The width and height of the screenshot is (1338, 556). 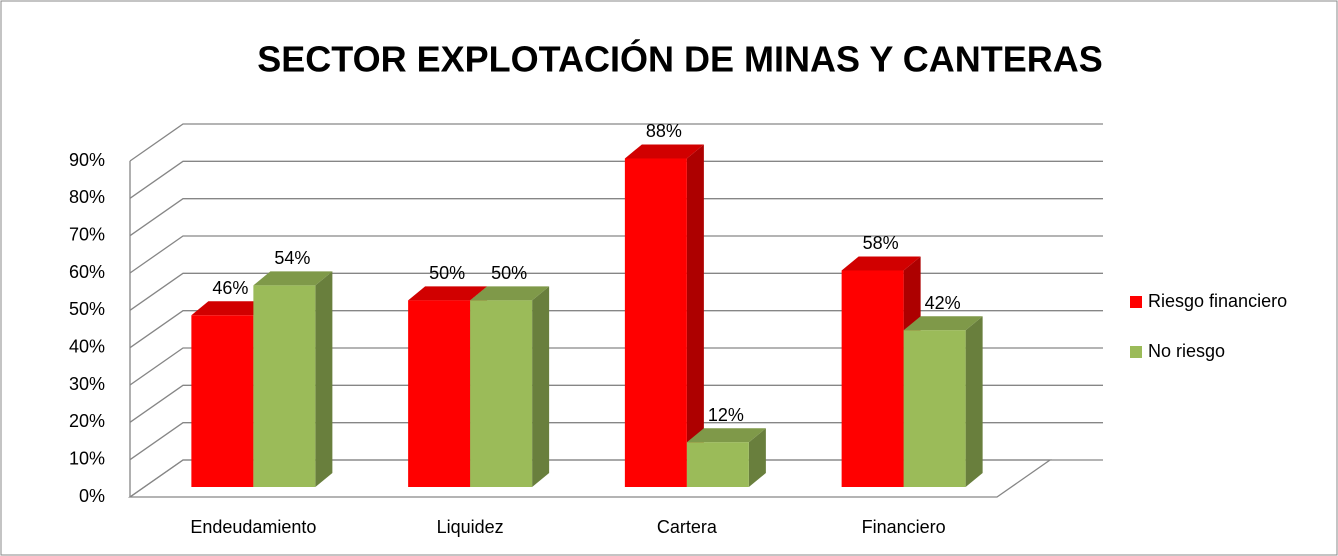 What do you see at coordinates (292, 258) in the screenshot?
I see `data-label: 54%` at bounding box center [292, 258].